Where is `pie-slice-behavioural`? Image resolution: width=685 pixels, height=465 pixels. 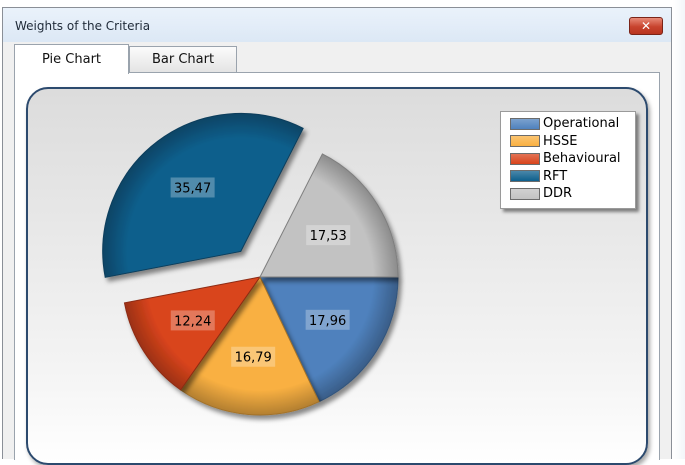 pie-slice-behavioural is located at coordinates (192, 333).